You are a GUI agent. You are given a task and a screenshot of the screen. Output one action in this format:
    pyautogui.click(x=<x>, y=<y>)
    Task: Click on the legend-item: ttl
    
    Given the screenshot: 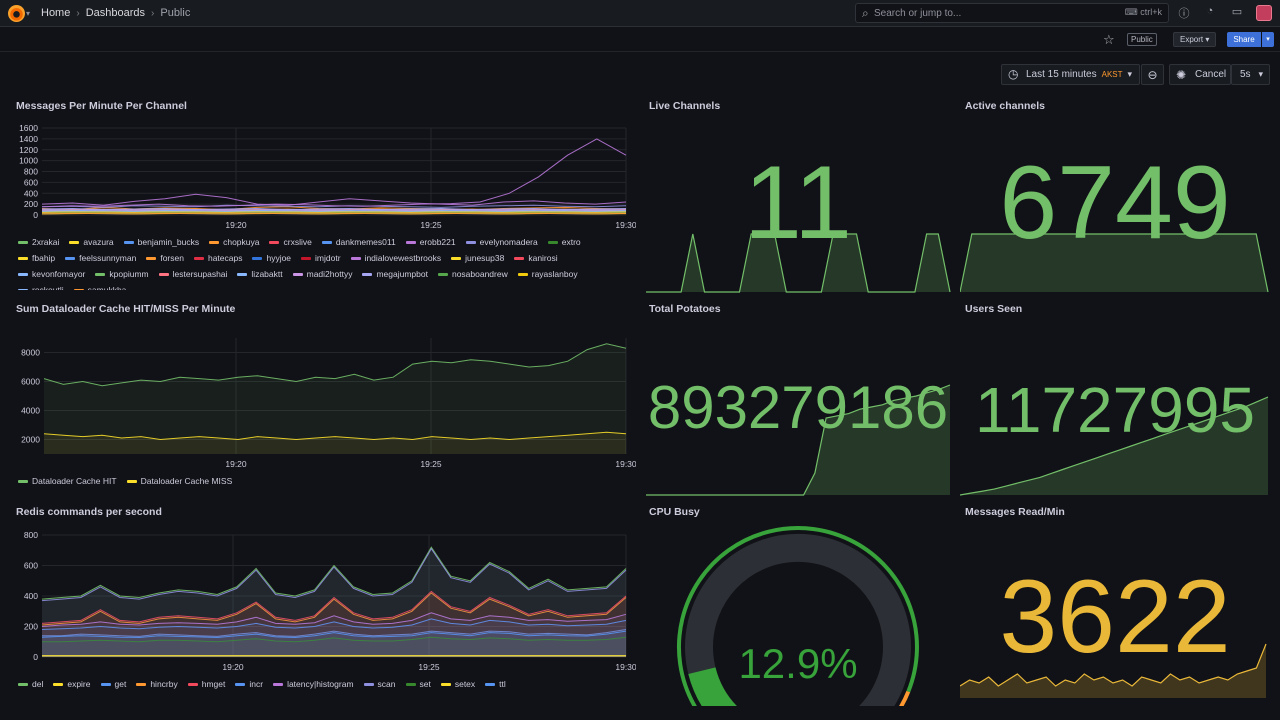 What is the action you would take?
    pyautogui.click(x=495, y=684)
    